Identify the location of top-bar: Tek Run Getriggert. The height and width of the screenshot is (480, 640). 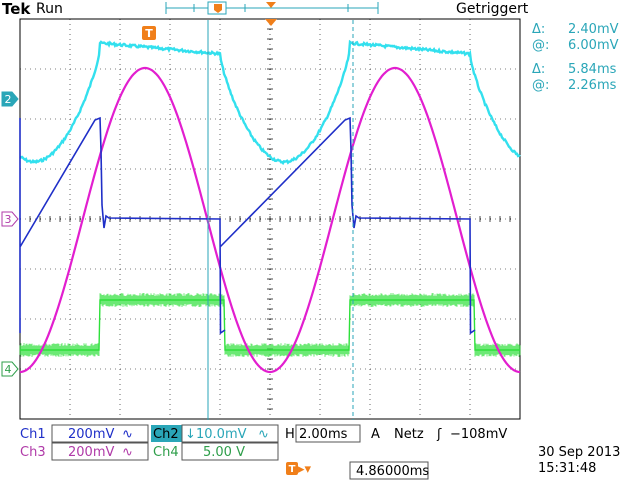
(265, 9).